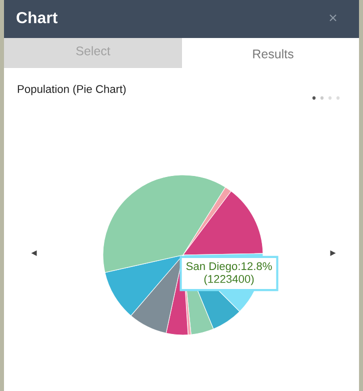 The height and width of the screenshot is (391, 363). What do you see at coordinates (37, 18) in the screenshot?
I see `chart-title: Chart` at bounding box center [37, 18].